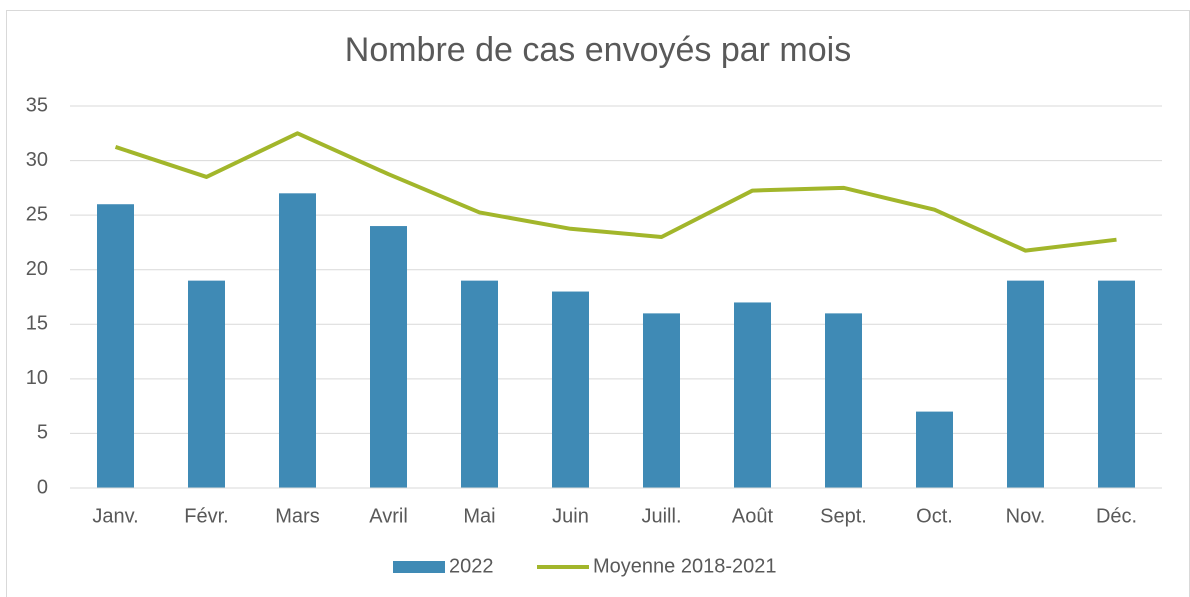 This screenshot has height=597, width=1190. What do you see at coordinates (37, 214) in the screenshot?
I see `y-tick-label: 25` at bounding box center [37, 214].